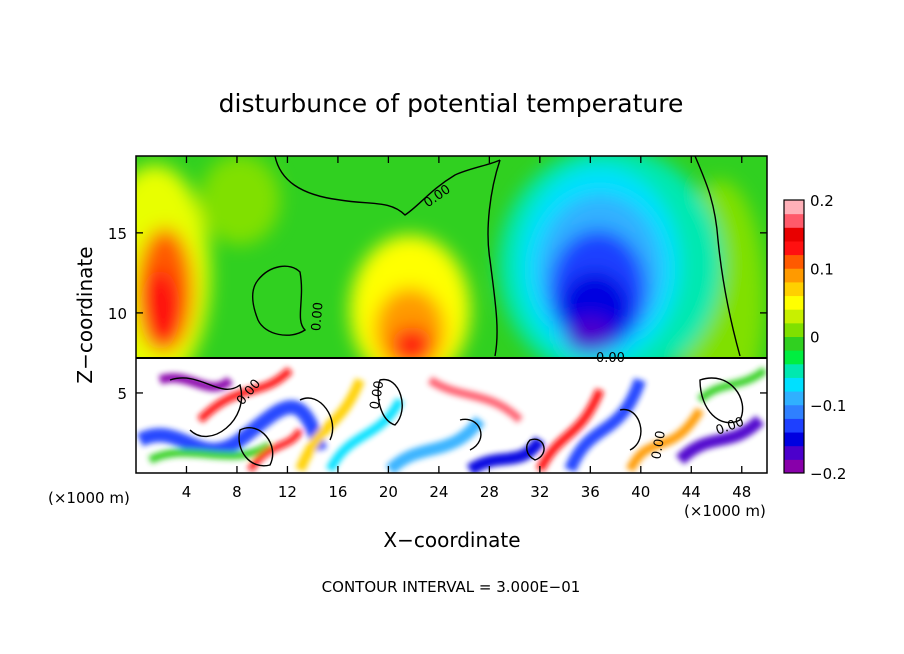 The image size is (904, 654). I want to click on x-tick-label: 40, so click(640, 492).